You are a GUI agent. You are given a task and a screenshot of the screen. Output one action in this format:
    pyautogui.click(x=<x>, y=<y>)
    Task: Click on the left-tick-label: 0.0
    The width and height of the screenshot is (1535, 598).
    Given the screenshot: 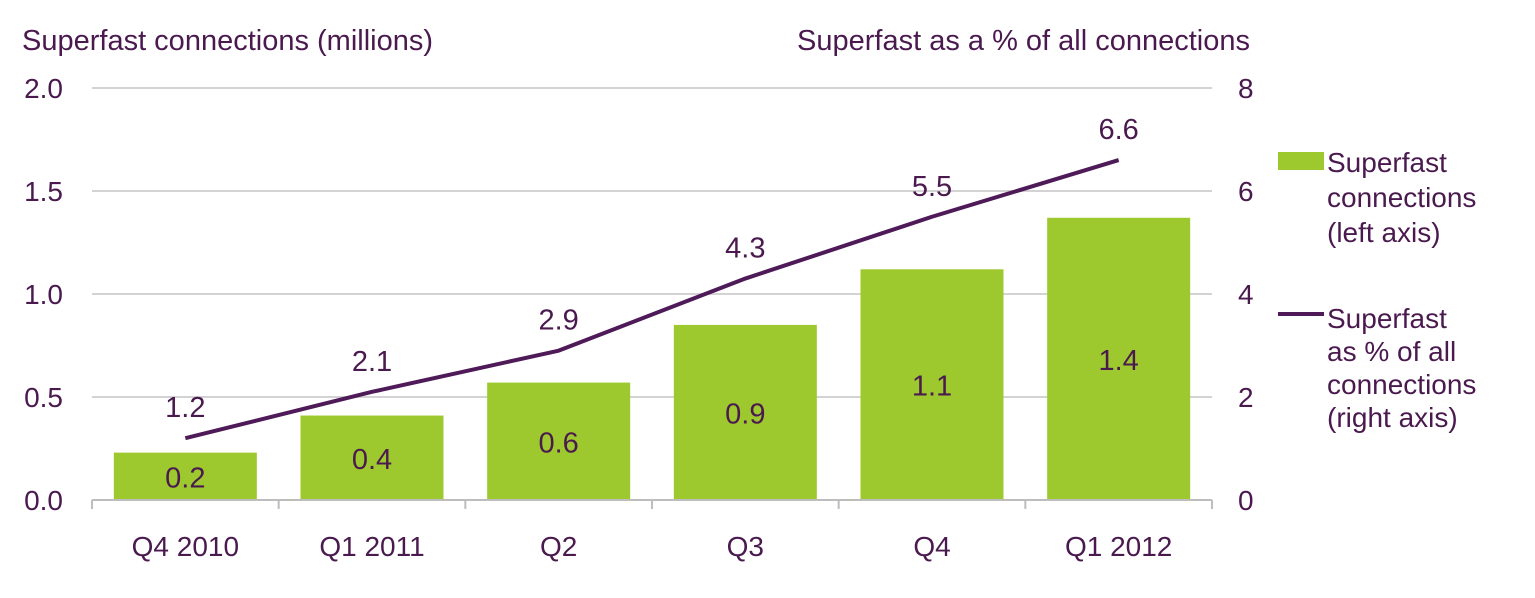 What is the action you would take?
    pyautogui.click(x=43, y=500)
    